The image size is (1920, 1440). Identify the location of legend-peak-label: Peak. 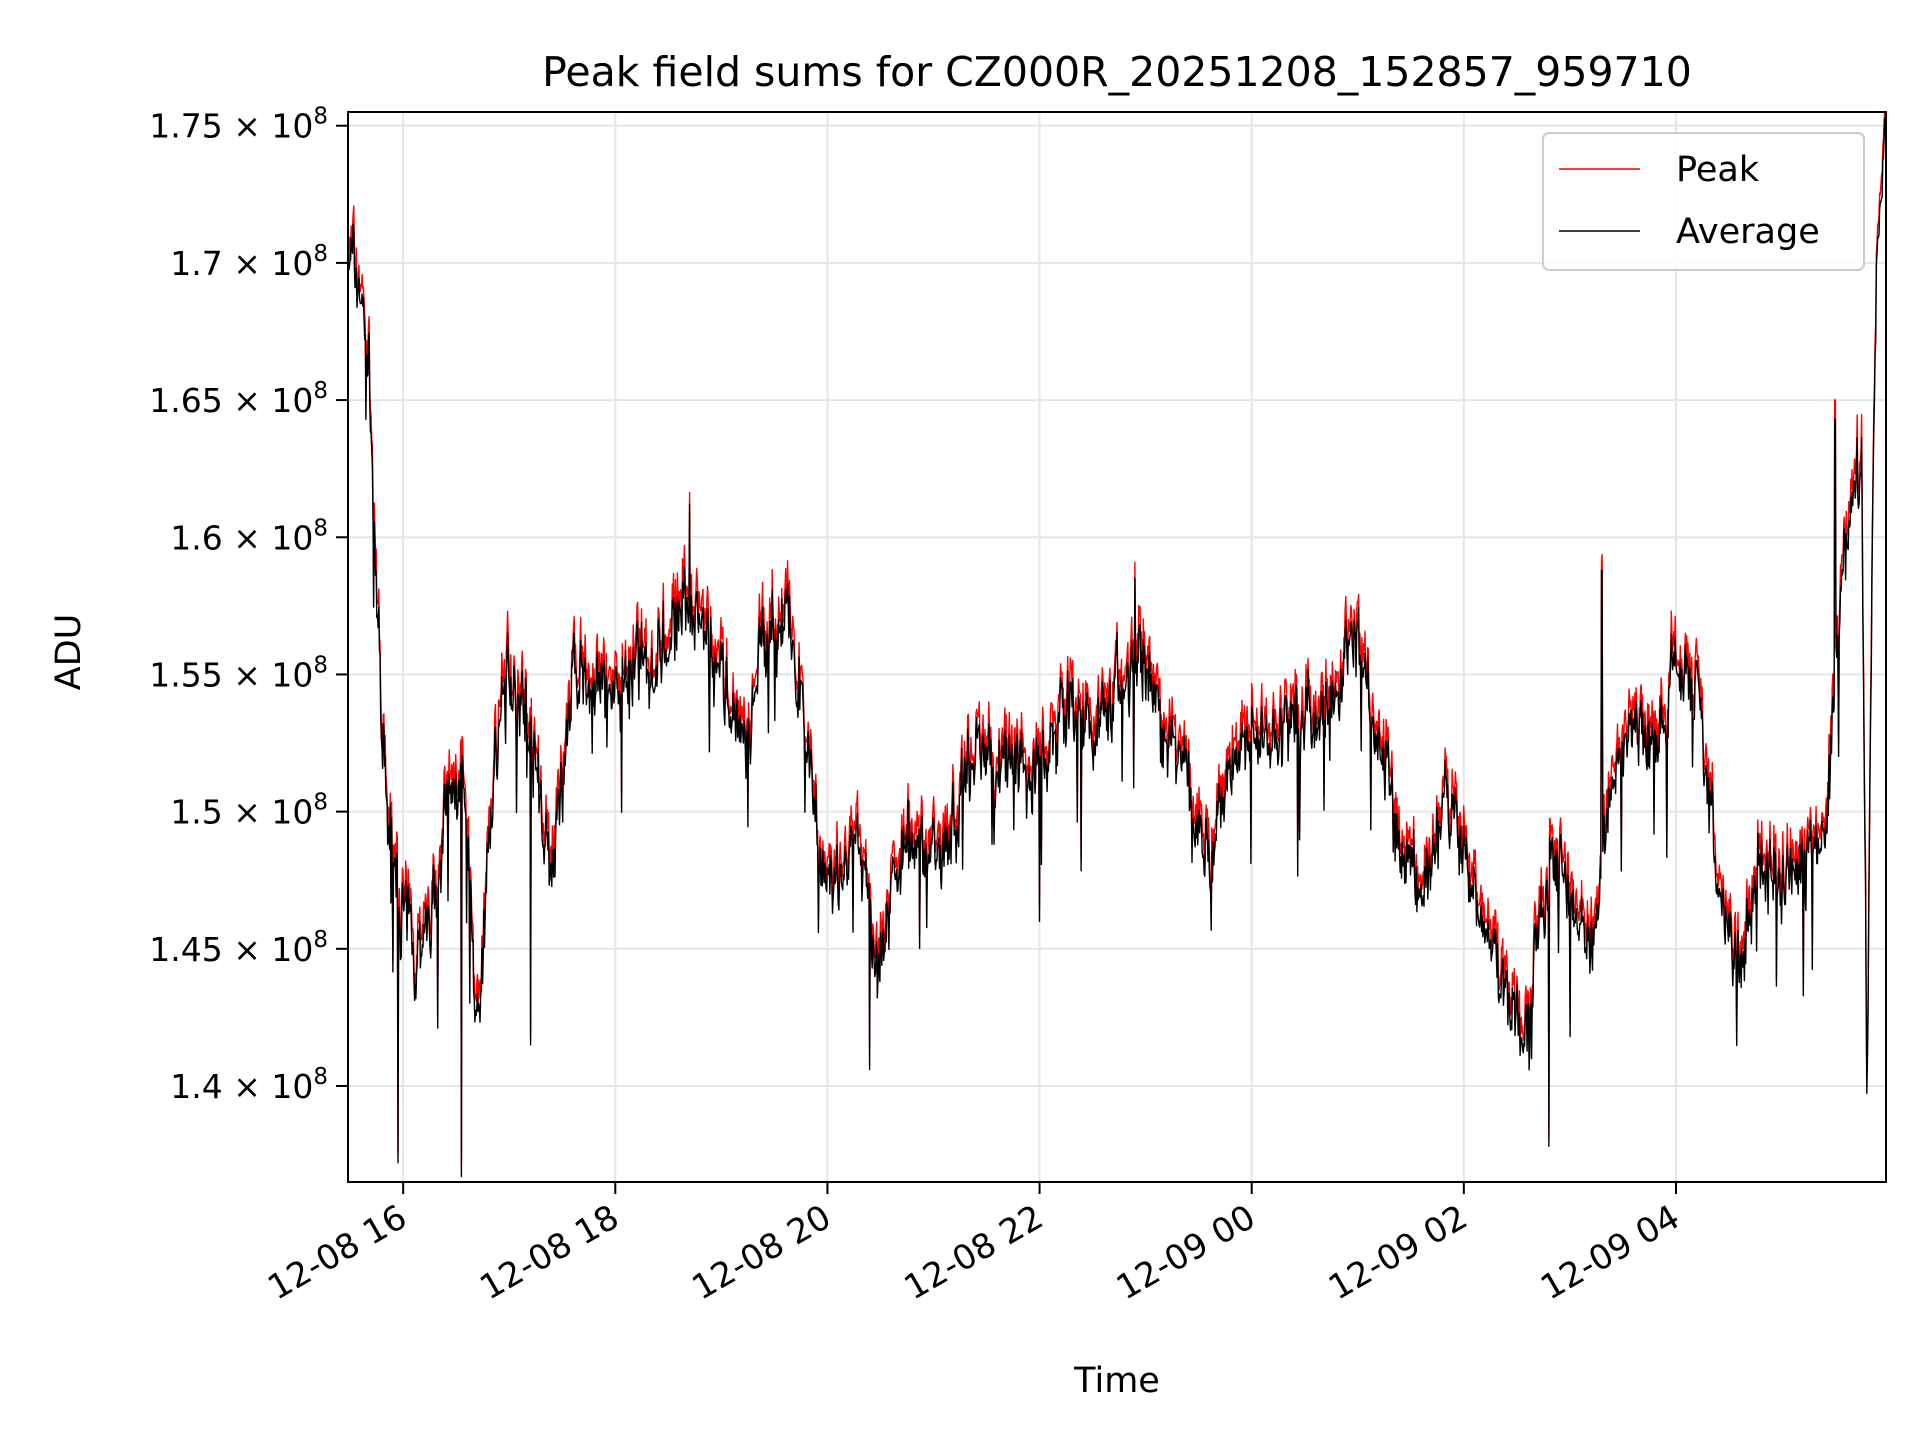
(1718, 170).